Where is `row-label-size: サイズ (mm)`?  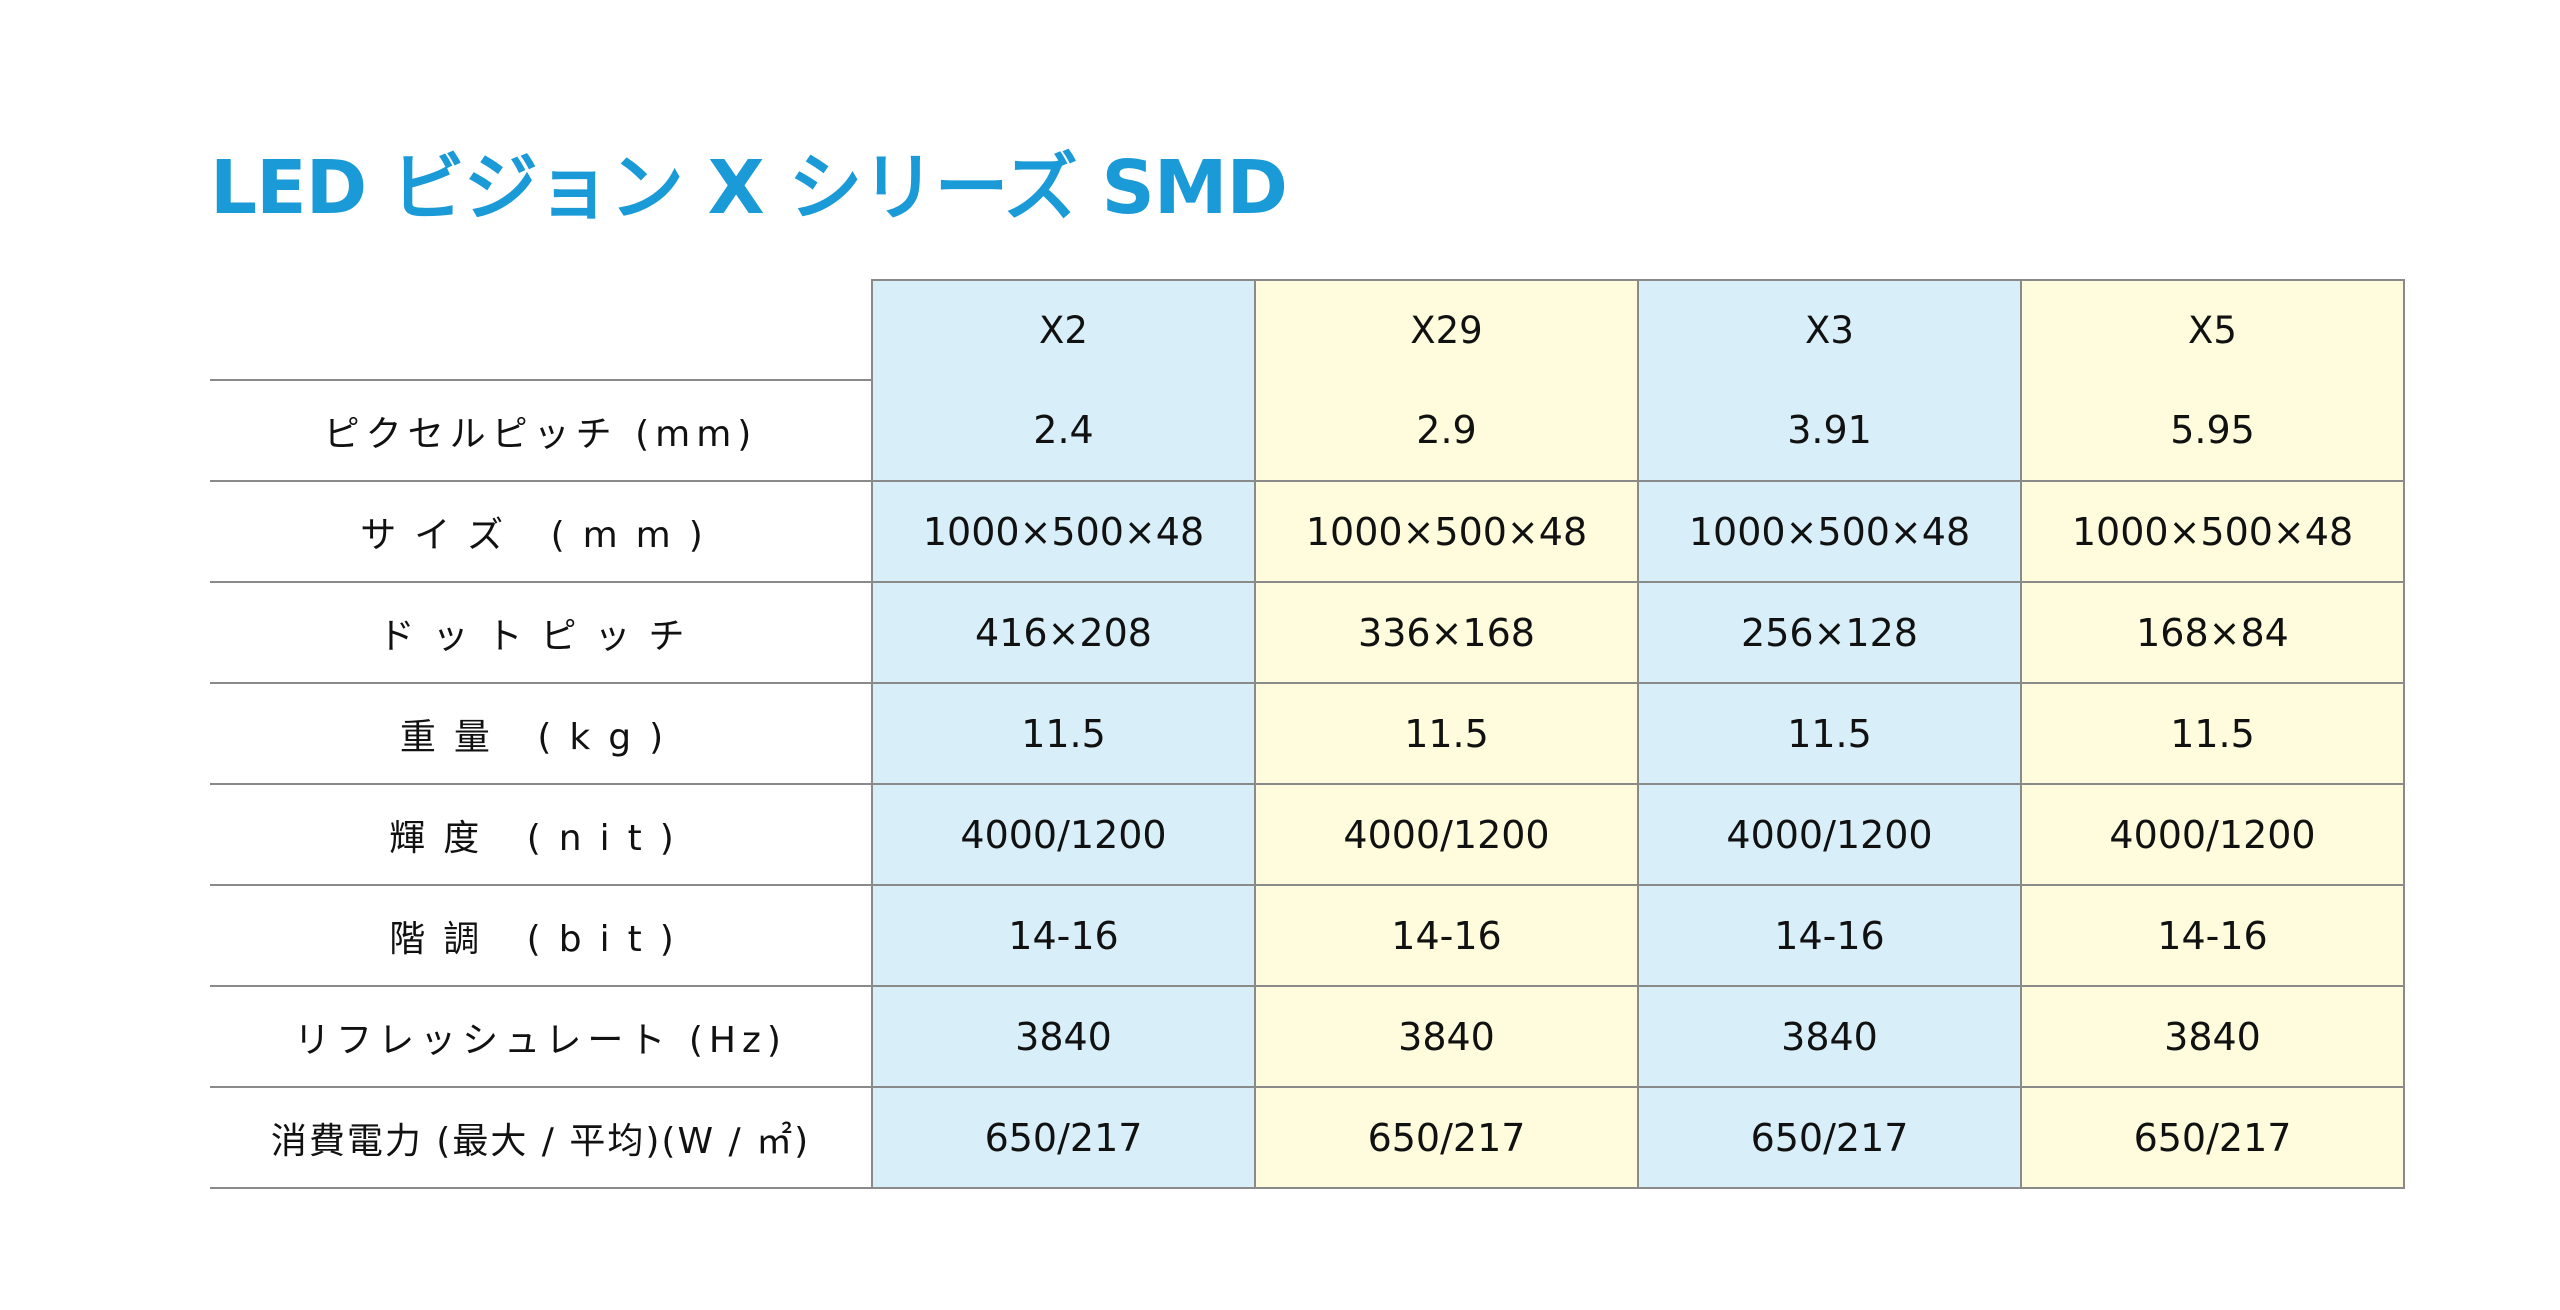 row-label-size: サイズ (mm) is located at coordinates (541, 532).